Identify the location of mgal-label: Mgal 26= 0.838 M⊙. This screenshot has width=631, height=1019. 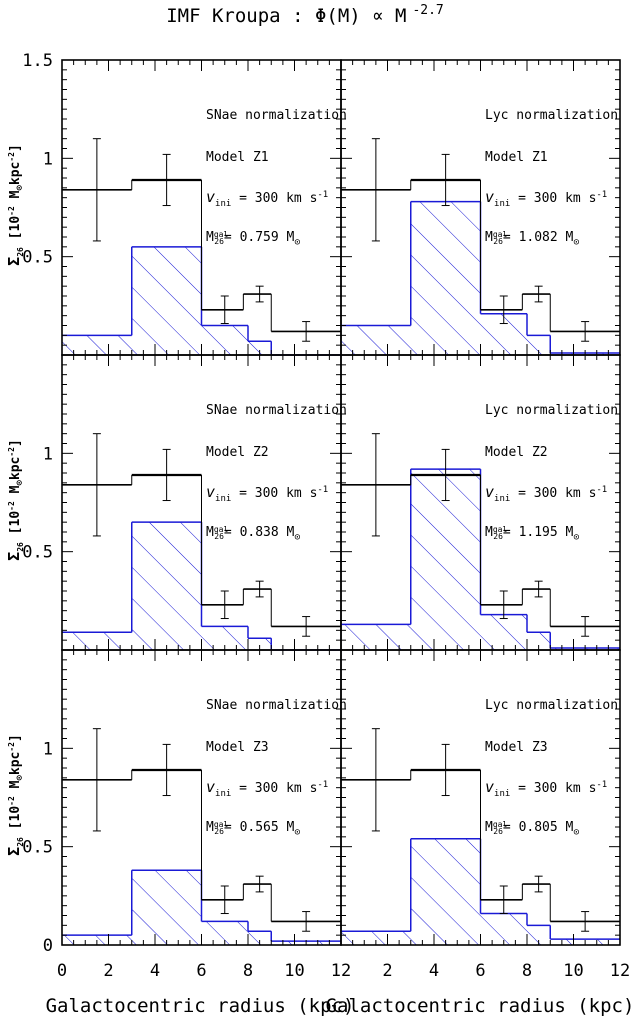
(253, 534).